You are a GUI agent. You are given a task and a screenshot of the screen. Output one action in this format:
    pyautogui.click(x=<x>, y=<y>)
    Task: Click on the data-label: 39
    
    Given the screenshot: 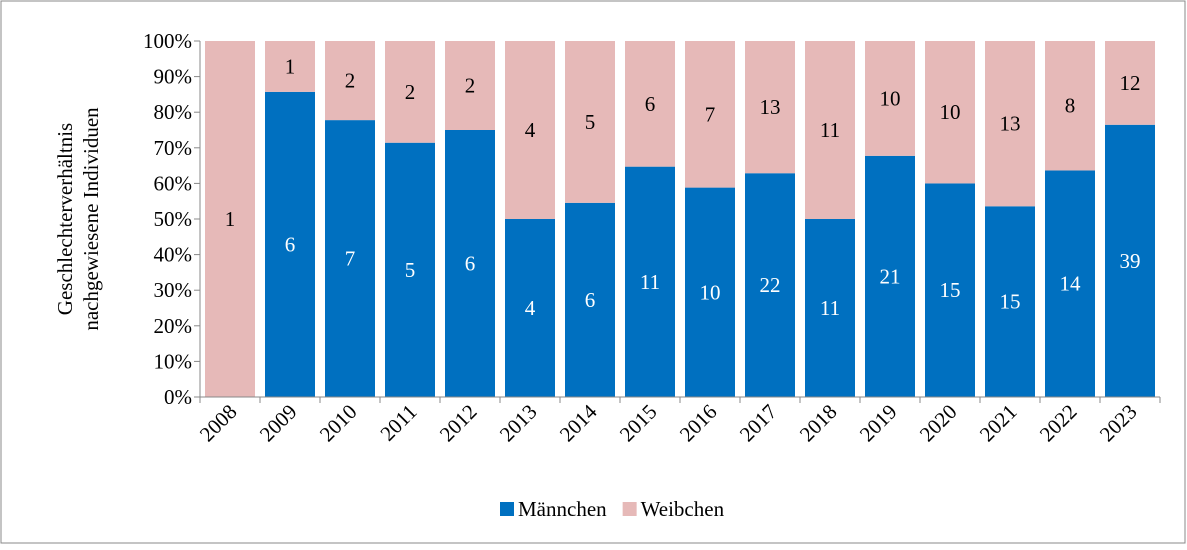 What is the action you would take?
    pyautogui.click(x=1130, y=261)
    